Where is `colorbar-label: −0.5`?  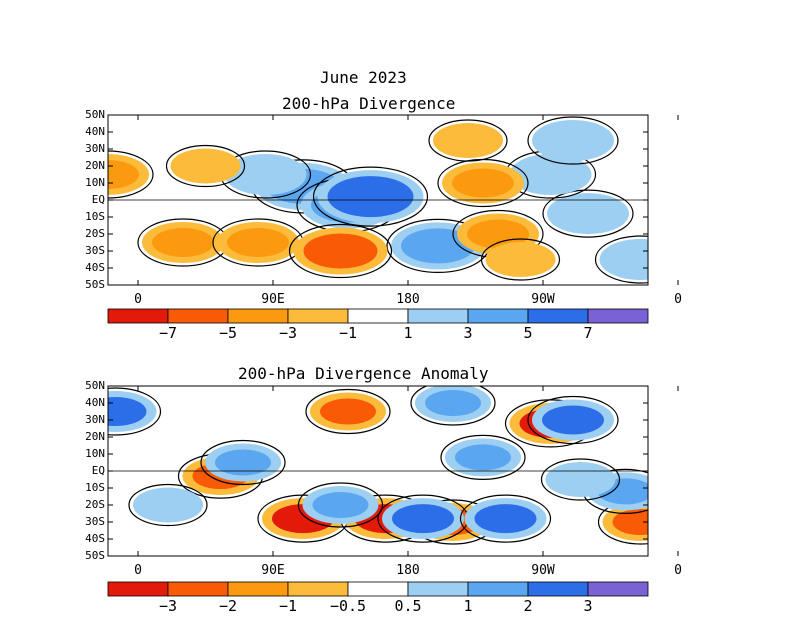 colorbar-label: −0.5 is located at coordinates (348, 606).